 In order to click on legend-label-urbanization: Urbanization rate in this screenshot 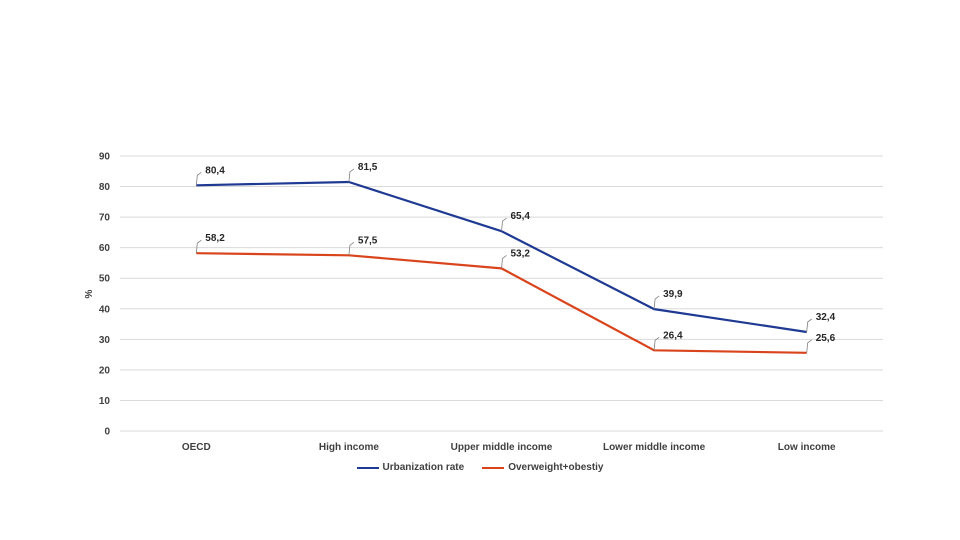, I will do `click(423, 467)`.